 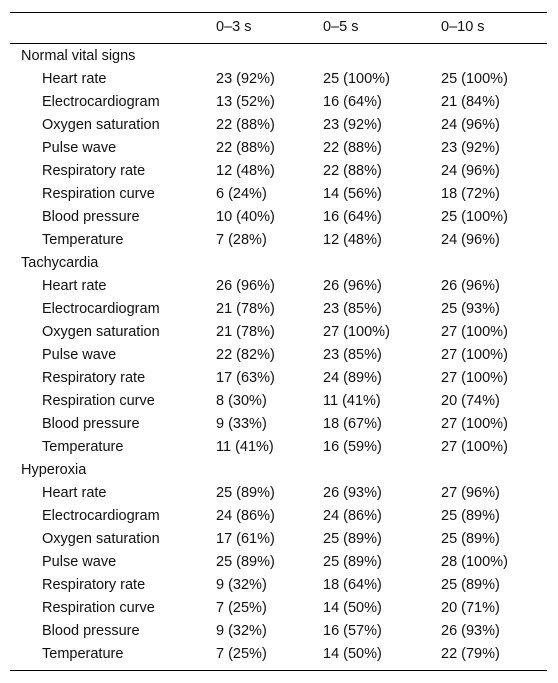 I want to click on cell: 27 (96%), so click(x=470, y=493).